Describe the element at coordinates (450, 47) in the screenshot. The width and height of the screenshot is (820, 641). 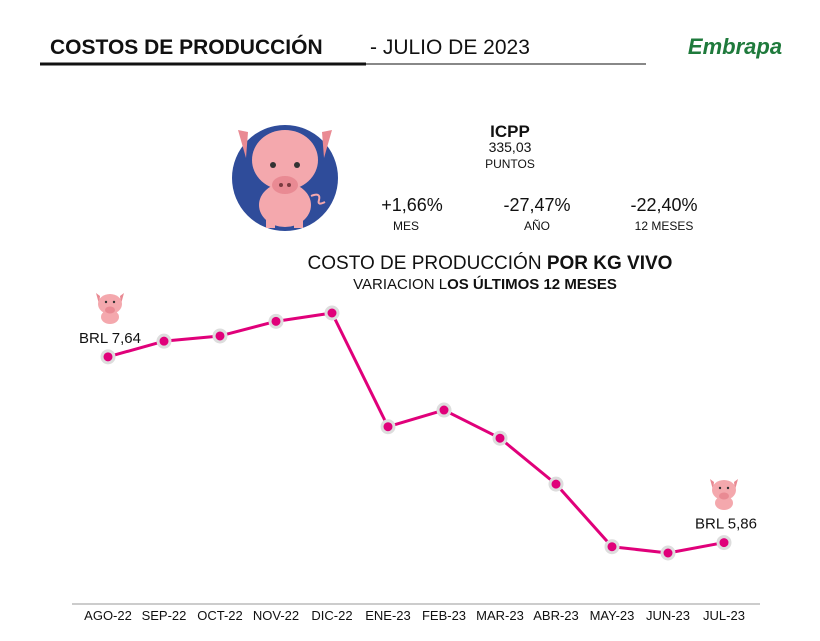
I see `header-title-rest: - JULIO DE 2023` at that location.